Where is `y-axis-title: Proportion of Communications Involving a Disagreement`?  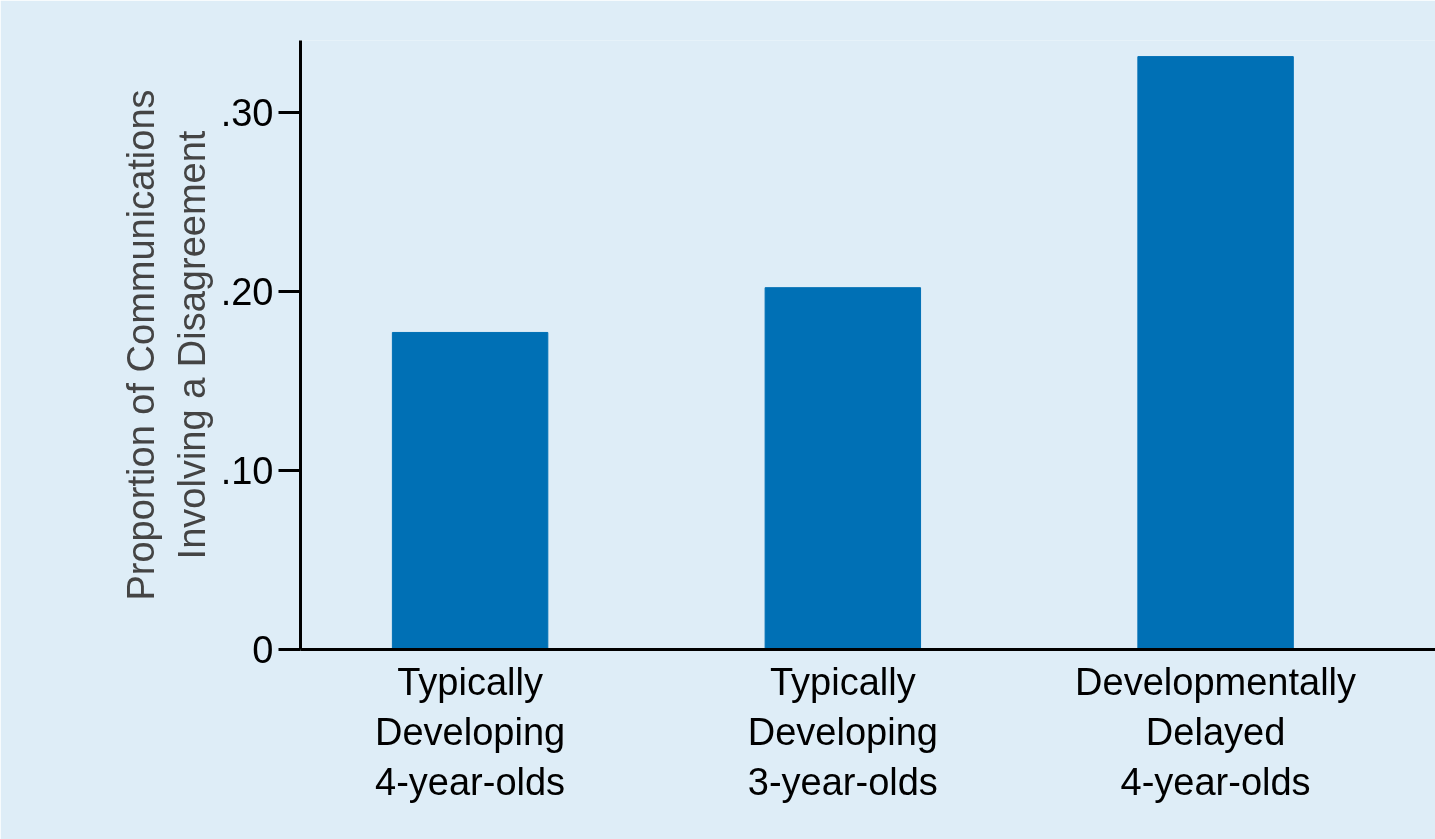 y-axis-title: Proportion of Communications Involving a Disagreement is located at coordinates (166, 345).